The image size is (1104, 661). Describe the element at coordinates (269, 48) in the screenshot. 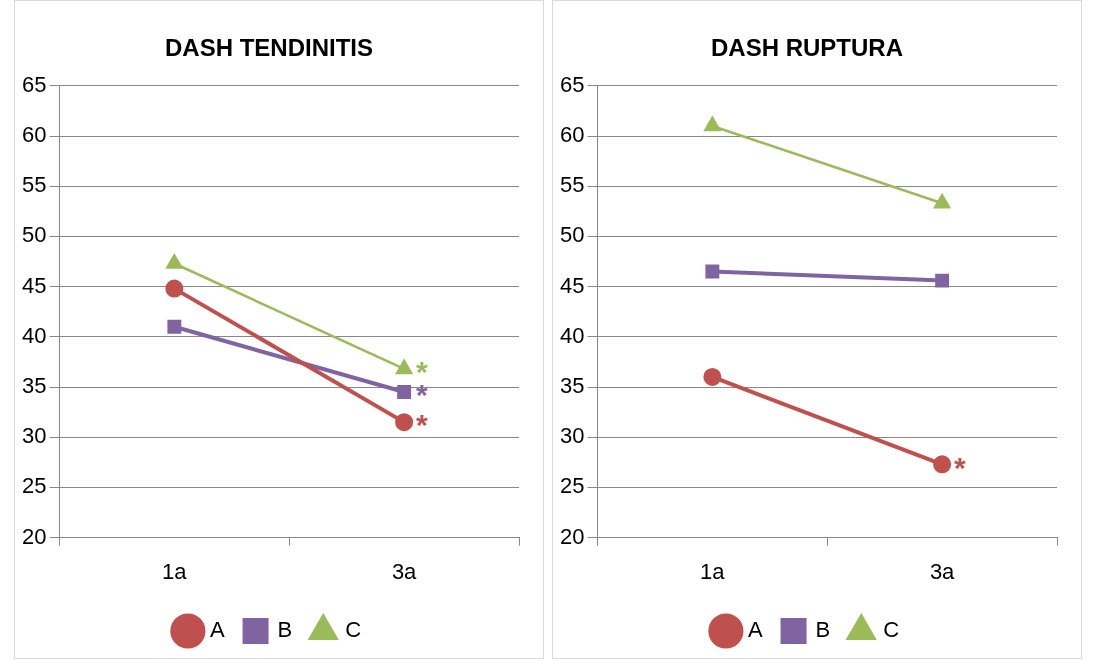

I see `chart-title: DASH TENDINITIS` at that location.